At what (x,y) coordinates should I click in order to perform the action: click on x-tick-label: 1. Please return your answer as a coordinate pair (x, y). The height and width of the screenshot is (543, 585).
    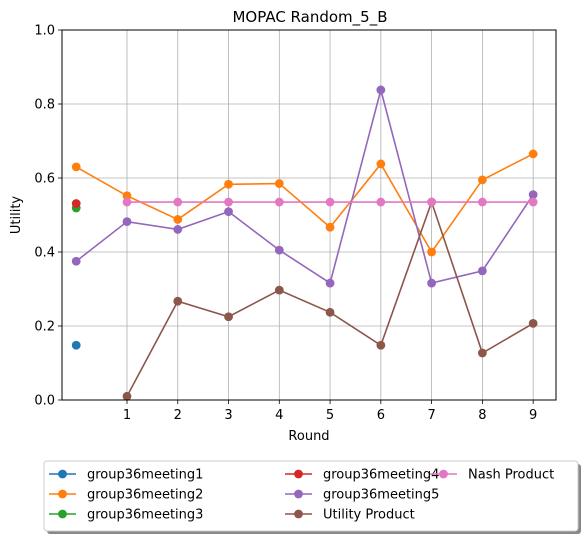
    Looking at the image, I should click on (127, 415).